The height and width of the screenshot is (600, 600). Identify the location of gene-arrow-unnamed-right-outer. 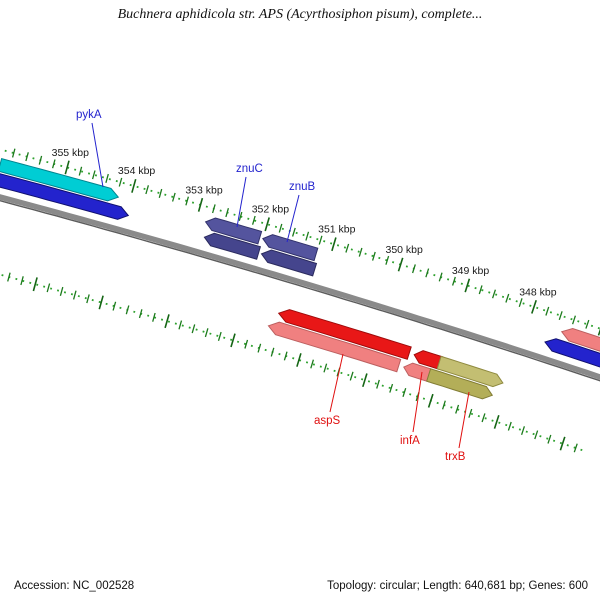
(580, 343).